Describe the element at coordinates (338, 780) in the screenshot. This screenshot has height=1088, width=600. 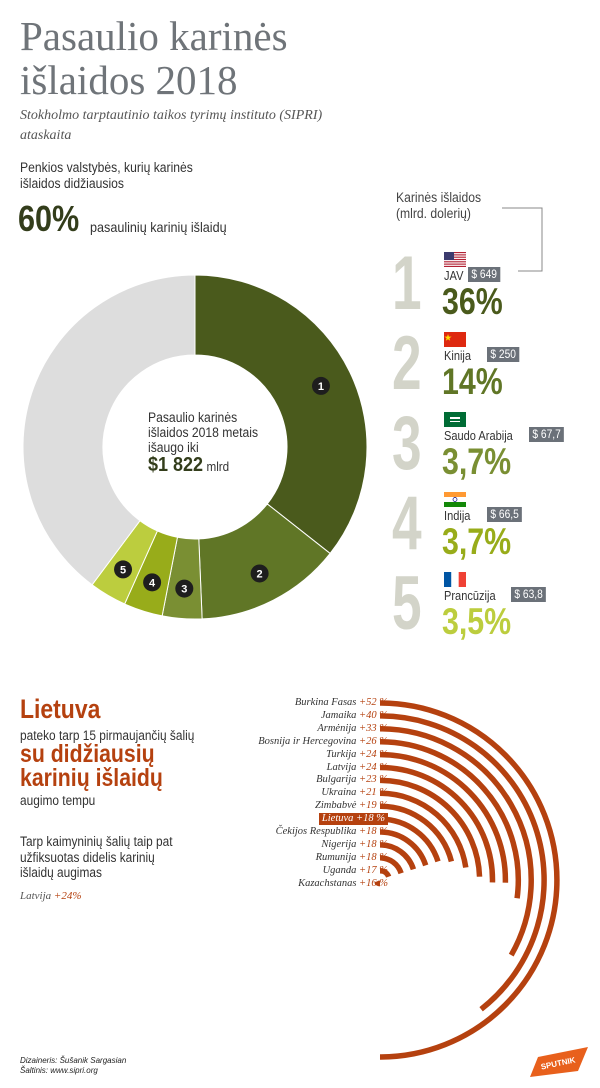
I see `growth-country: Bulgarija` at that location.